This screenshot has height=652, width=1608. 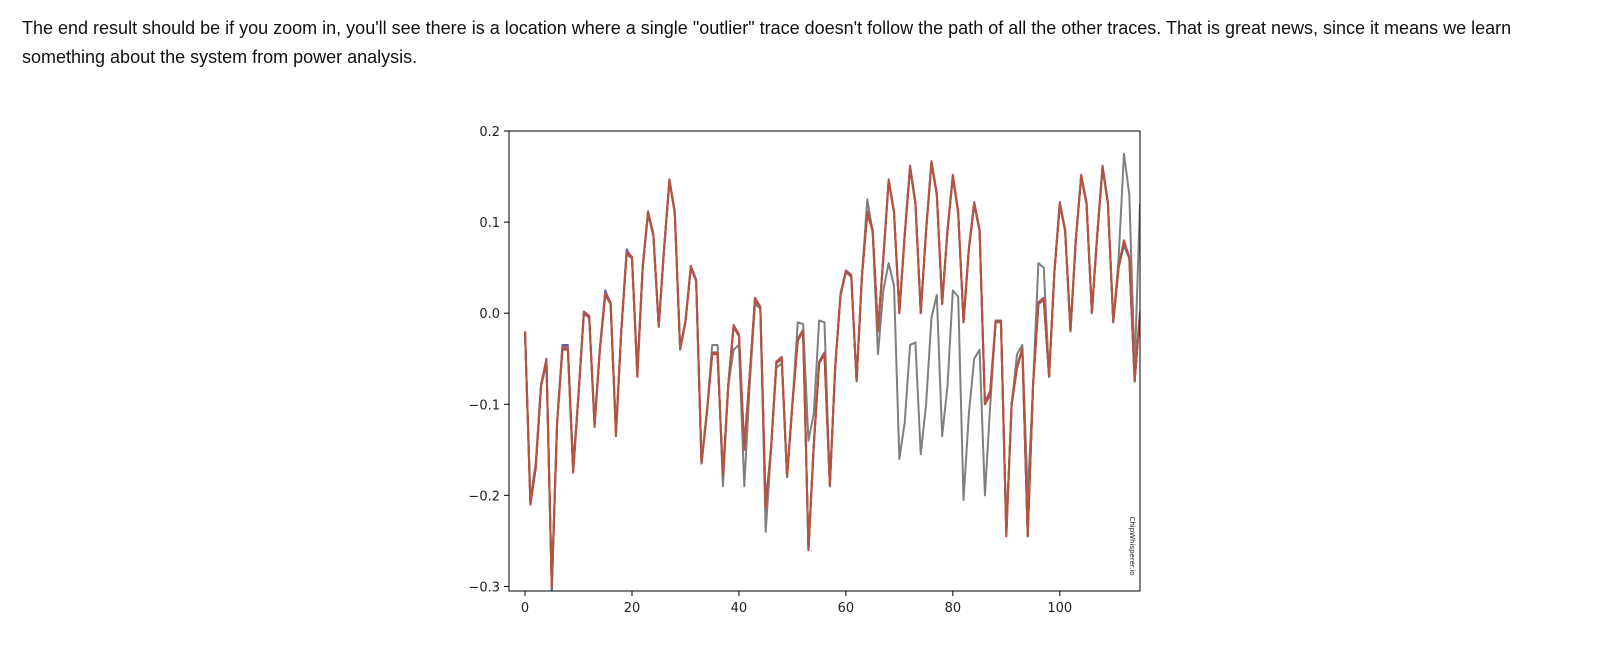 I want to click on x-tick-label: 40, so click(x=739, y=608).